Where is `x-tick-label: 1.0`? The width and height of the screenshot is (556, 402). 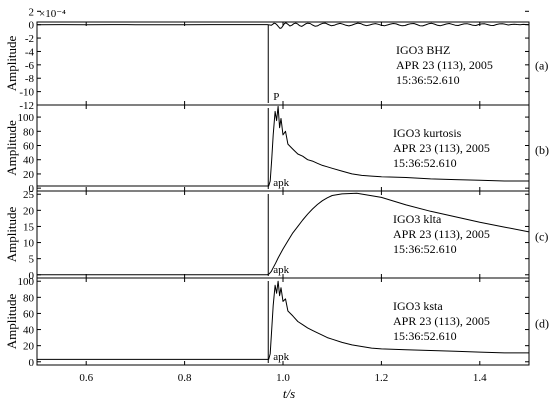
x-tick-label: 1.0 is located at coordinates (283, 378).